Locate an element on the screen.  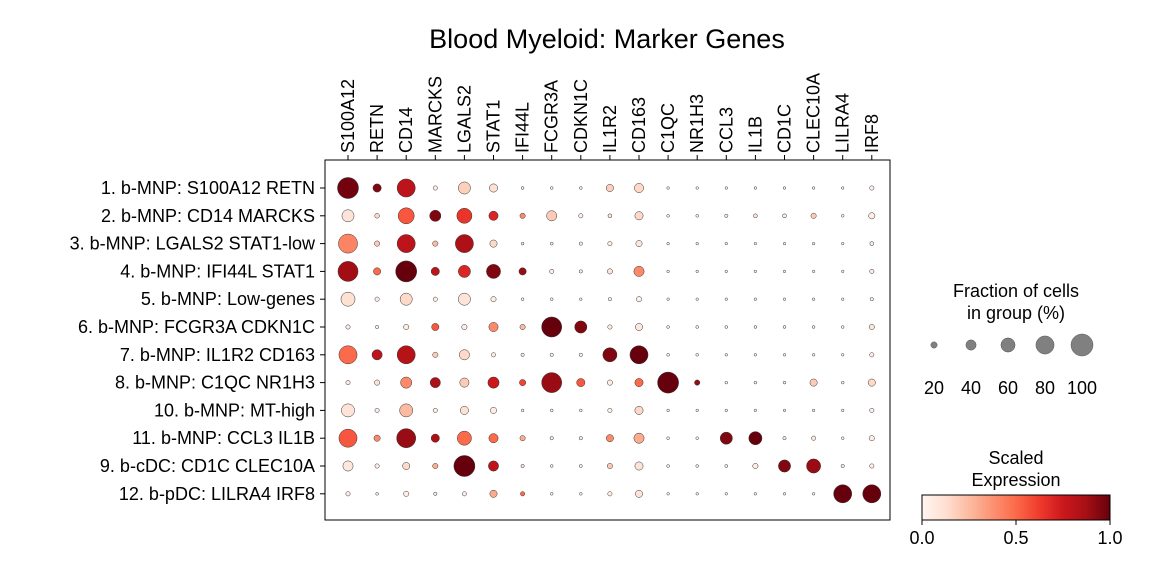
gene-label: IFI44L is located at coordinates (523, 127).